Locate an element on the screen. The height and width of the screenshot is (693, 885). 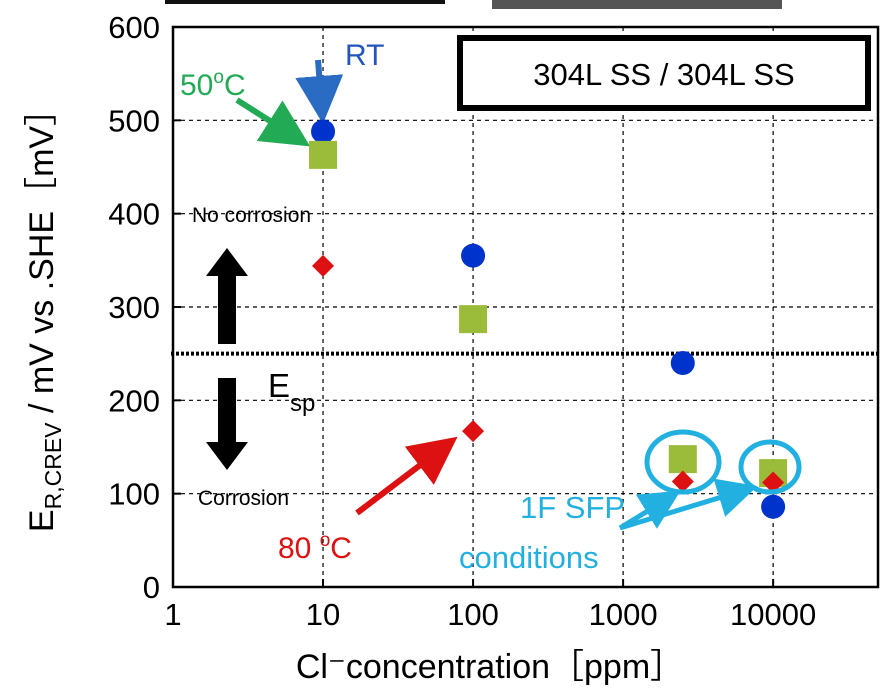
x-axis-ticks: 1 10 100 1000 10000 is located at coordinates (490, 605).